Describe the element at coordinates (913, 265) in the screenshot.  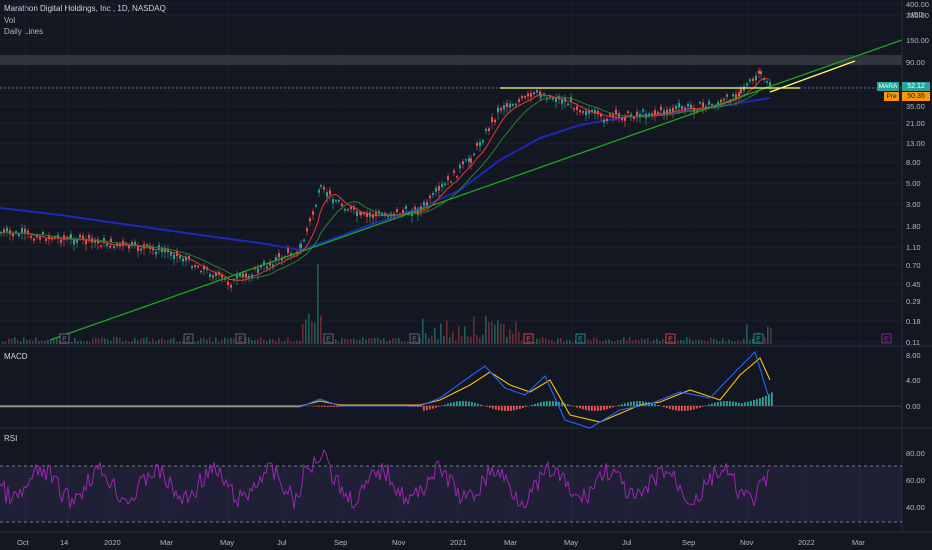
I see `price-tick: 0.70` at that location.